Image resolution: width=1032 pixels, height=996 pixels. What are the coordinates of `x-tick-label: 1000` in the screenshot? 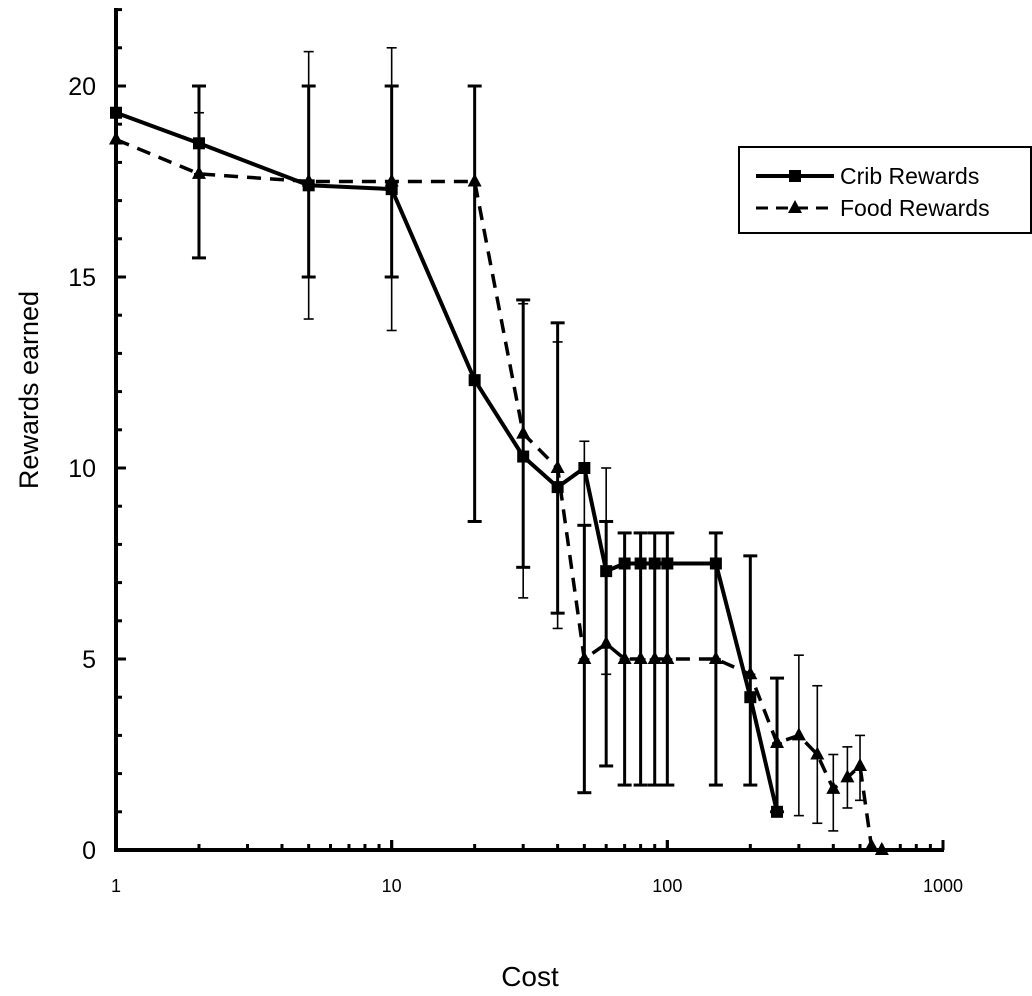 It's located at (943, 886).